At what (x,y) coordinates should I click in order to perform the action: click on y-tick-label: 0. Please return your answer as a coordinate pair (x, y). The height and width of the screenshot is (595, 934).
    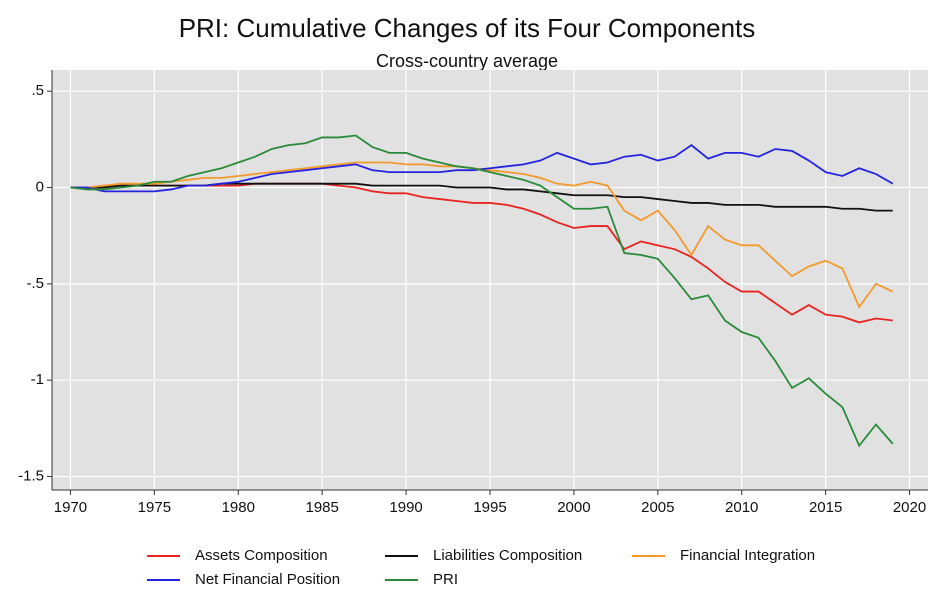
    Looking at the image, I should click on (40, 186).